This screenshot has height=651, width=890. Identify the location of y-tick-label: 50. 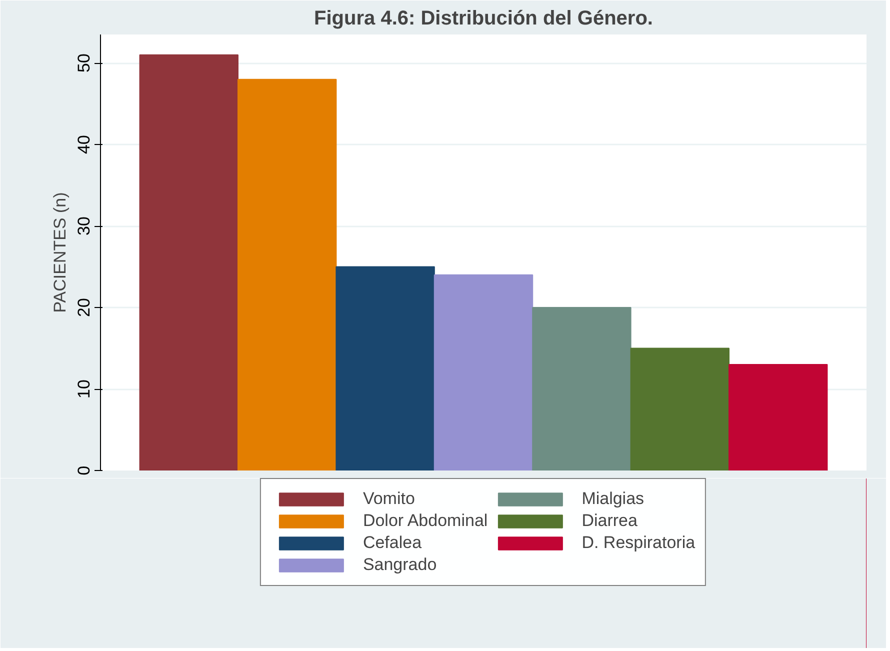
(84, 63).